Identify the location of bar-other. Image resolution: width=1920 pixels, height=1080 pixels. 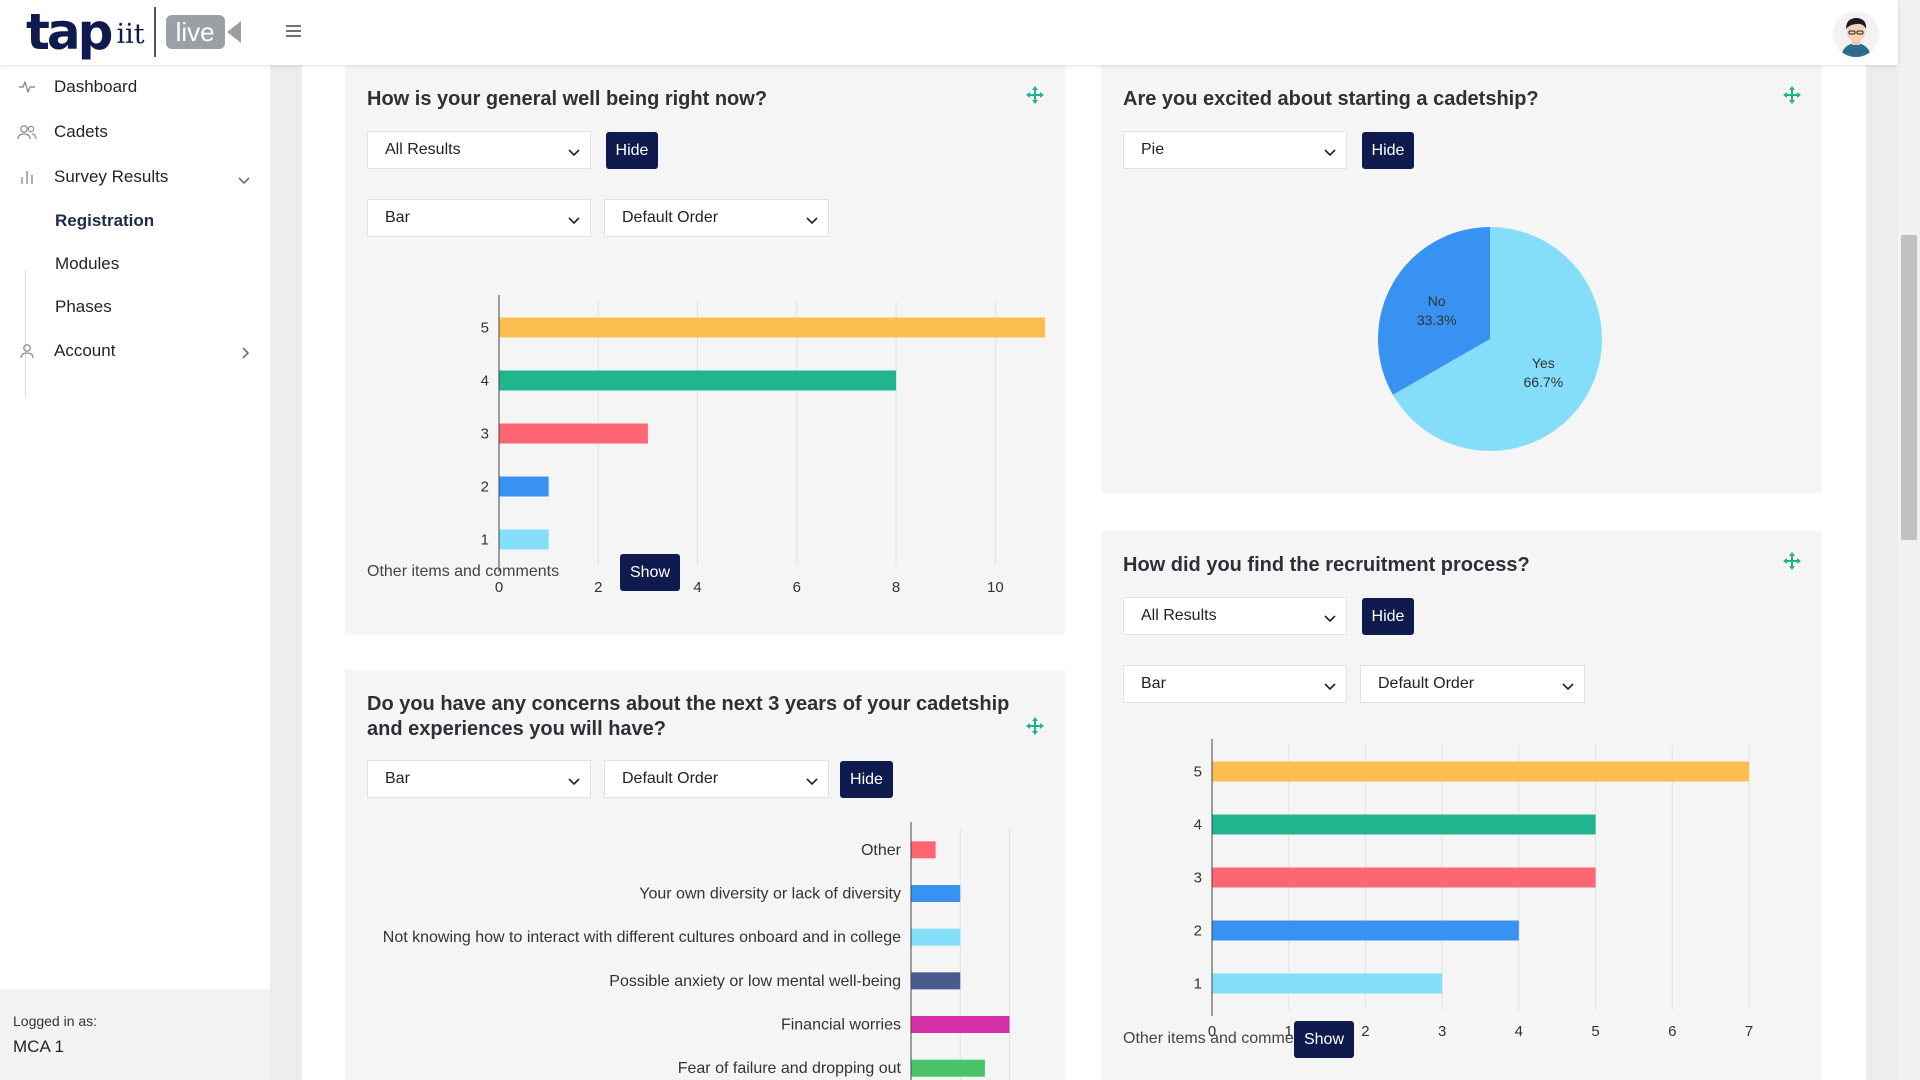
(923, 850).